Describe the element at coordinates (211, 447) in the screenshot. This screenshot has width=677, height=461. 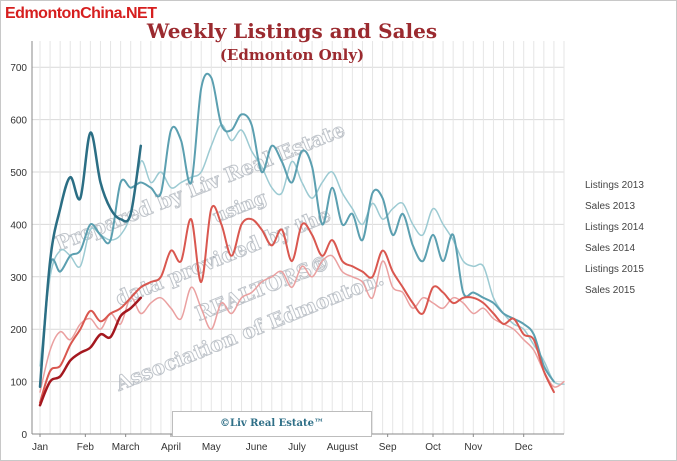
I see `x-tick-label: May` at that location.